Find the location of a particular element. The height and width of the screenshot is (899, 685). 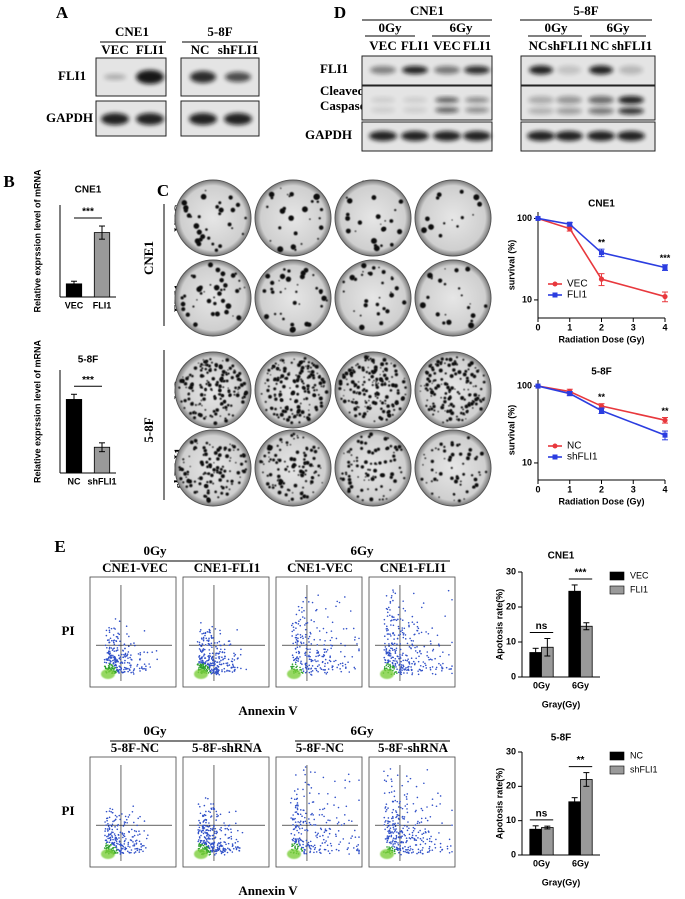

legend-swatch is located at coordinates (617, 590).